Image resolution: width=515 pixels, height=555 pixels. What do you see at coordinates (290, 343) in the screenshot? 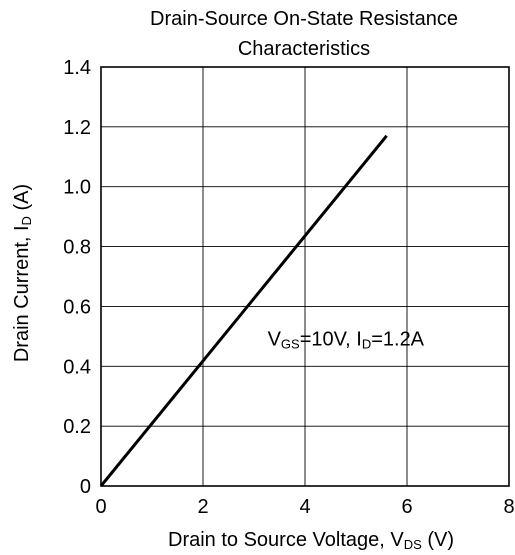
I see `annotation-subscript: GS` at bounding box center [290, 343].